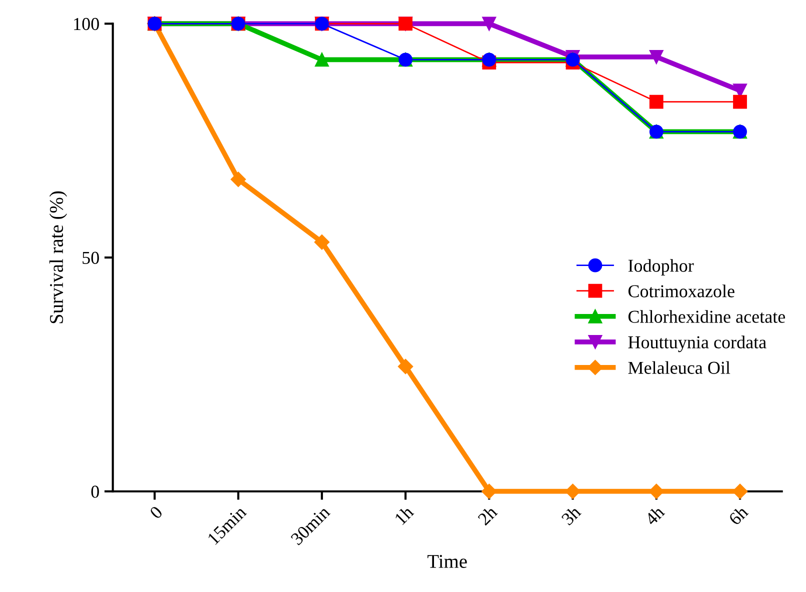  I want to click on y-tick-label: 0, so click(95, 492).